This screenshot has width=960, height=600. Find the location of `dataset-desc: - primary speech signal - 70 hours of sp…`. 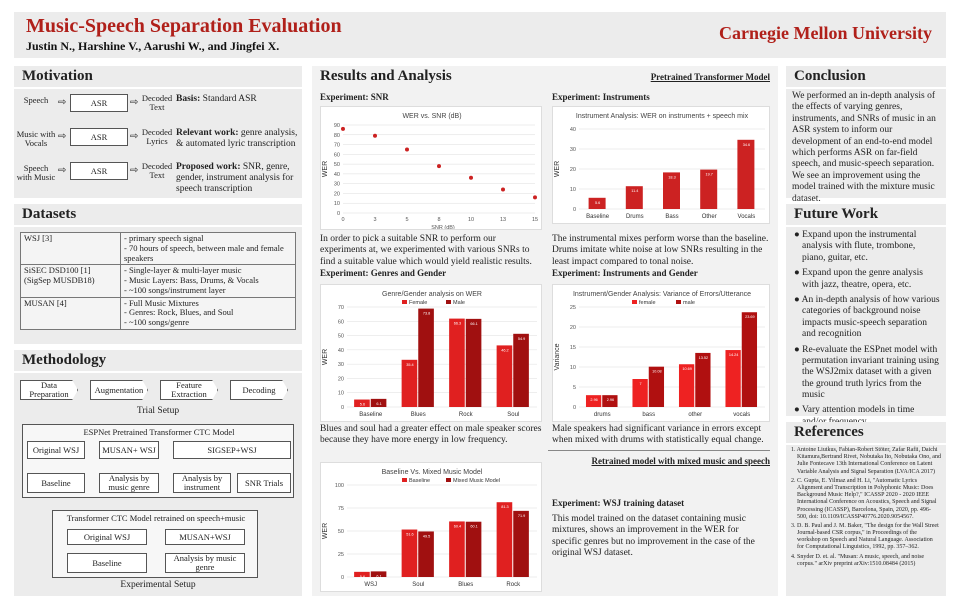

dataset-desc: - primary speech signal - 70 hours of sp… is located at coordinates (208, 248).